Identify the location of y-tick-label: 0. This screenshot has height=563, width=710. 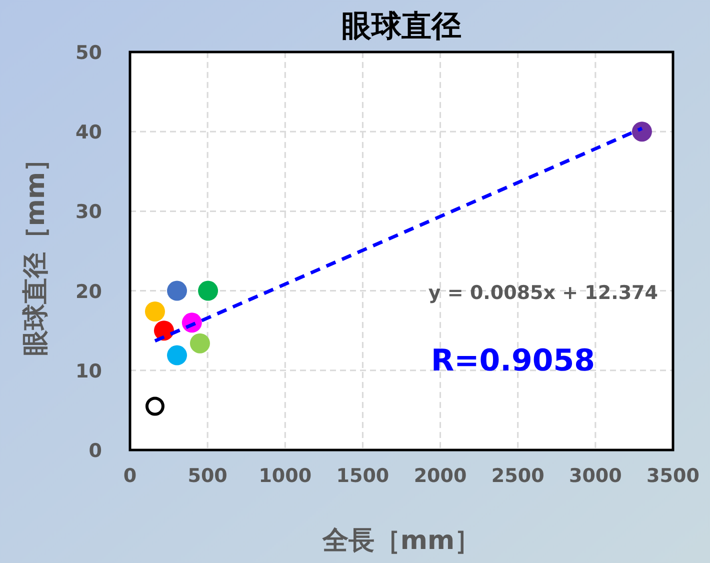
(95, 451).